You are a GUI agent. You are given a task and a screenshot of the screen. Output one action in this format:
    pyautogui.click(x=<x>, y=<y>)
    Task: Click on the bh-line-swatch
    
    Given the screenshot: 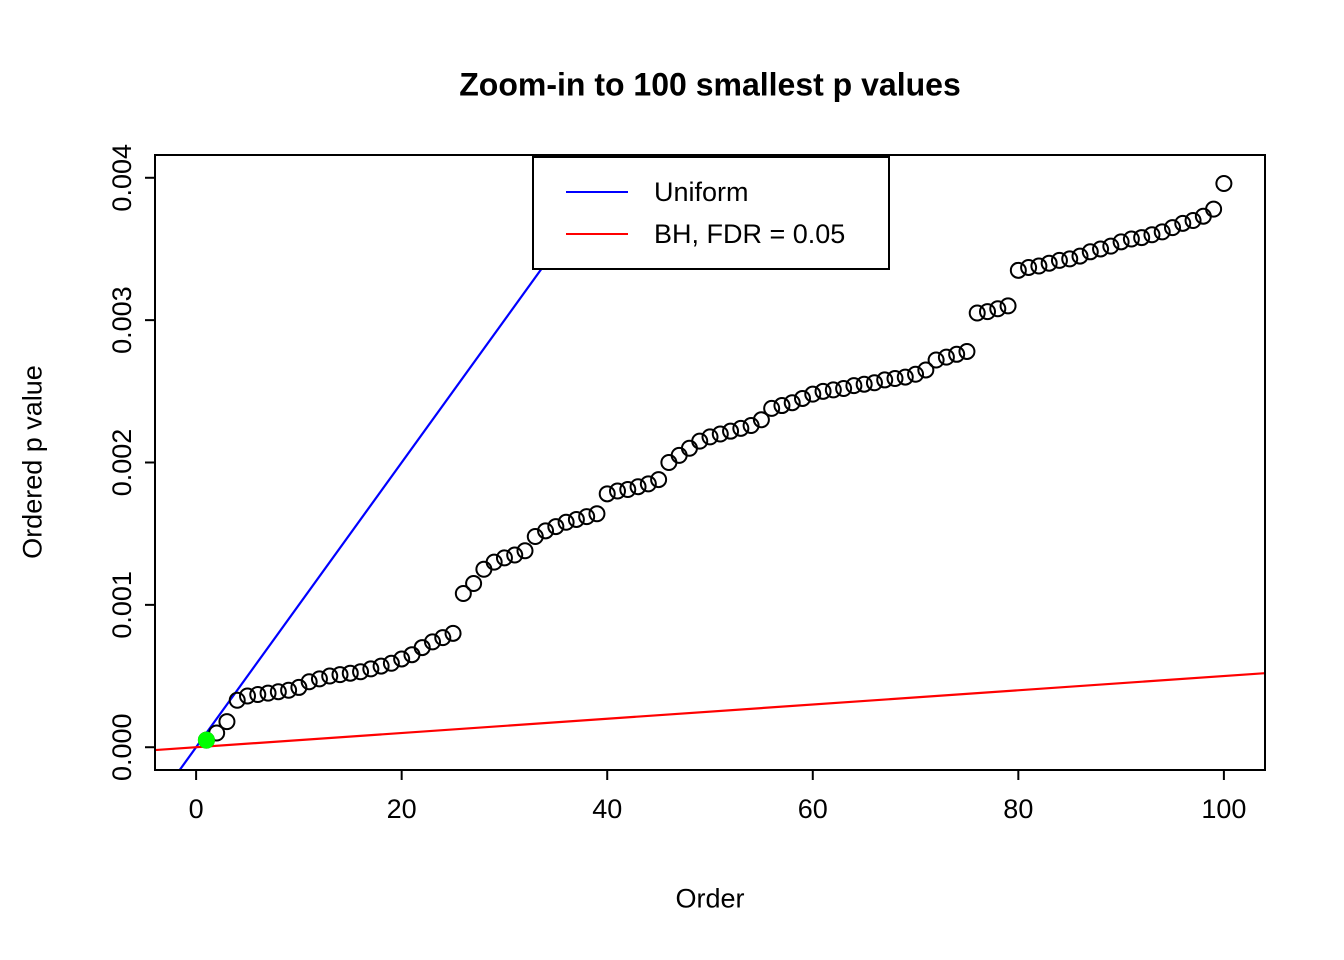 What is the action you would take?
    pyautogui.click(x=597, y=234)
    